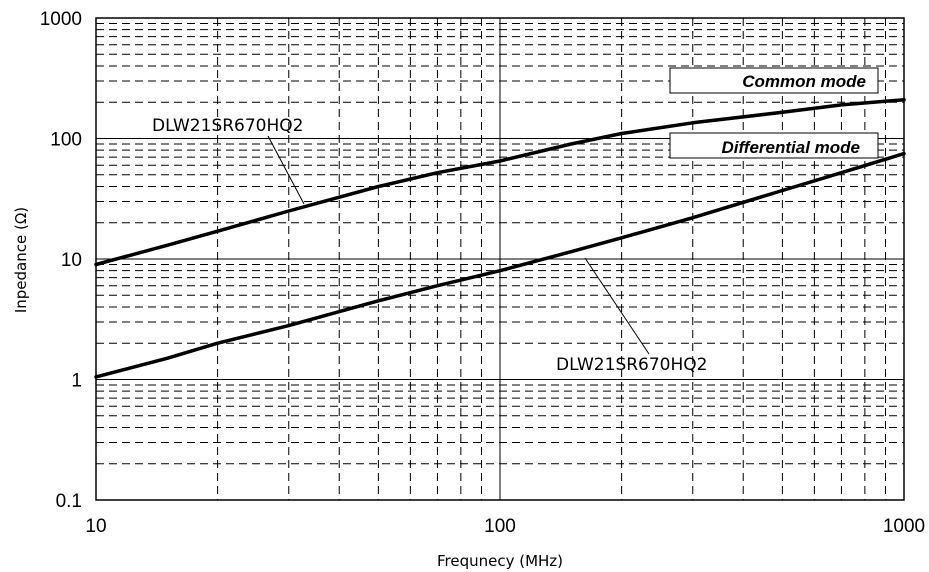 The image size is (929, 572). Describe the element at coordinates (69, 501) in the screenshot. I see `y-tick-label: 0.1` at that location.